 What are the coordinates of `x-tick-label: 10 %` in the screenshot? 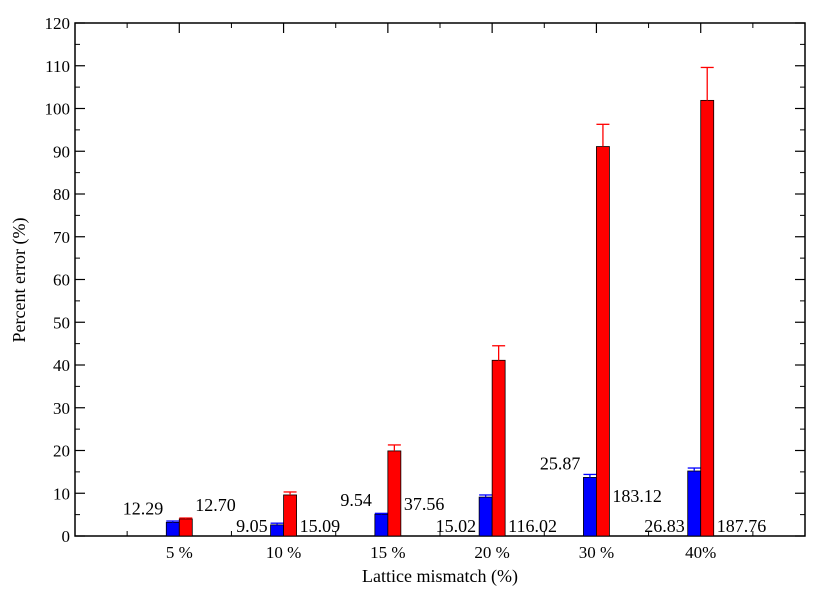 It's located at (283, 552).